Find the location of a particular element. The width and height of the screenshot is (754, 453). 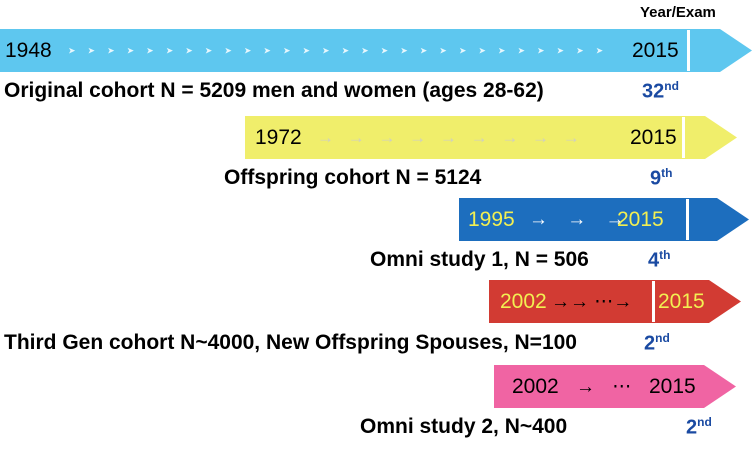

timeline-arrow-omni-study-2: 2002 → ⋯ 2015 is located at coordinates (615, 386).